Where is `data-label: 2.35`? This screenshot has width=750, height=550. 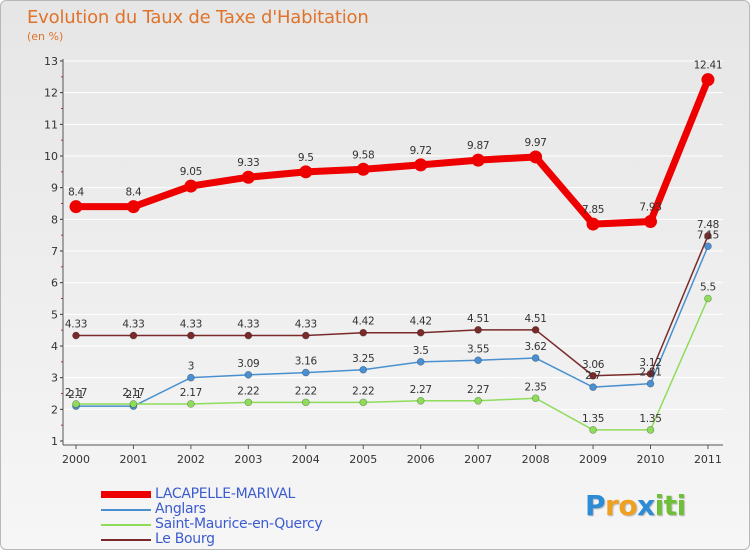
data-label: 2.35 is located at coordinates (536, 387).